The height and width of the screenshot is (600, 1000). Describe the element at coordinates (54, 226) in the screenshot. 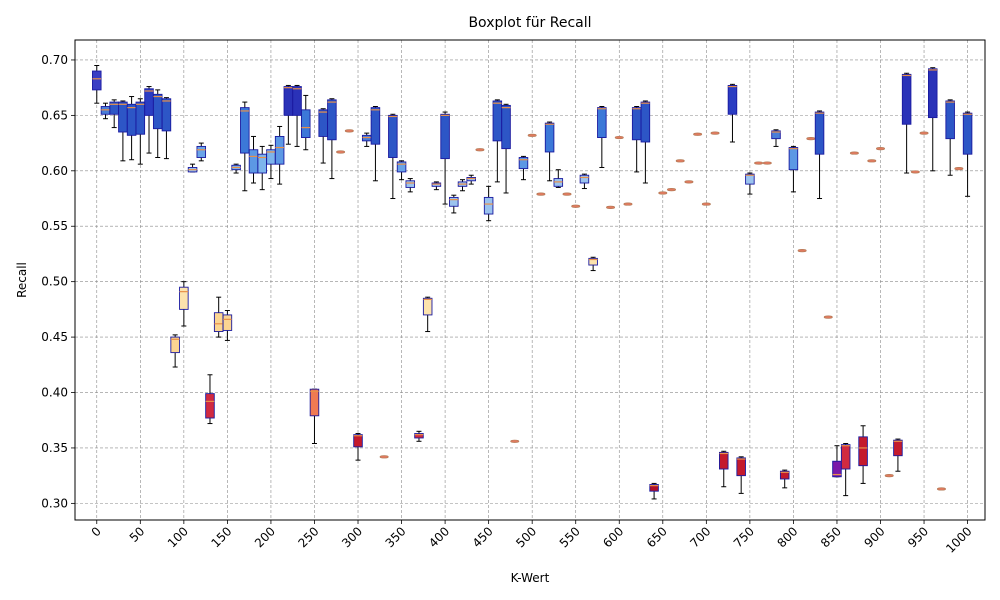

I see `y-tick-label: 0.55` at that location.